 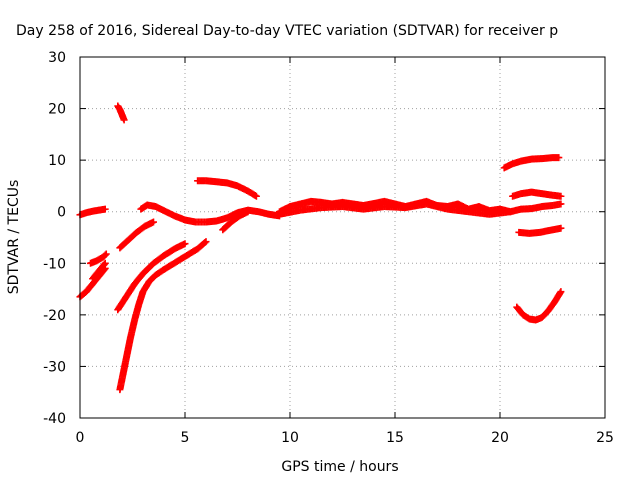 I want to click on x-tick-label: 15, so click(x=395, y=438).